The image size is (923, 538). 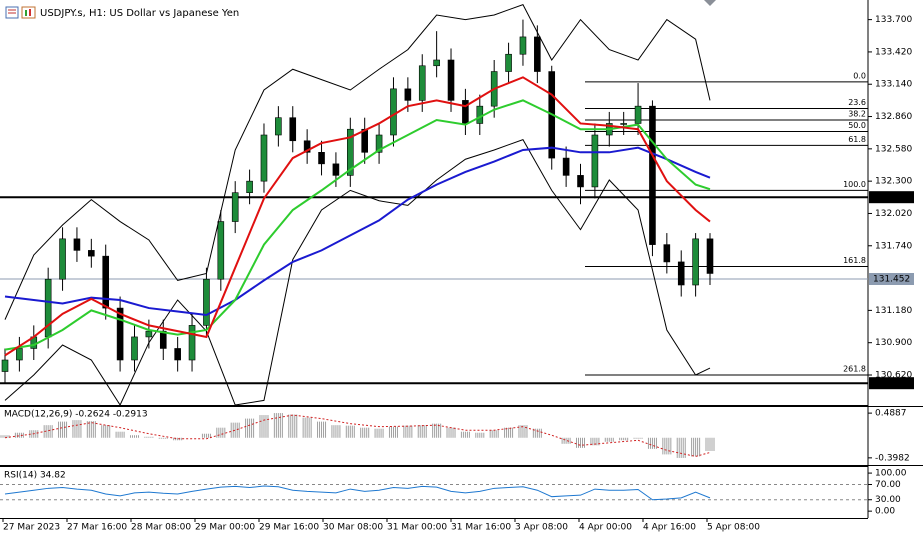 What do you see at coordinates (417, 528) in the screenshot?
I see `x-tick-label: 31 Mar 00:00` at bounding box center [417, 528].